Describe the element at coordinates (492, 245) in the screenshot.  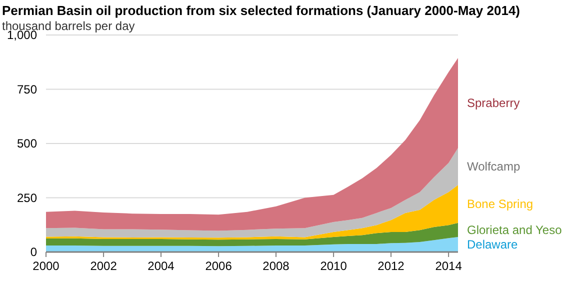
I see `series-label: Delaware` at that location.